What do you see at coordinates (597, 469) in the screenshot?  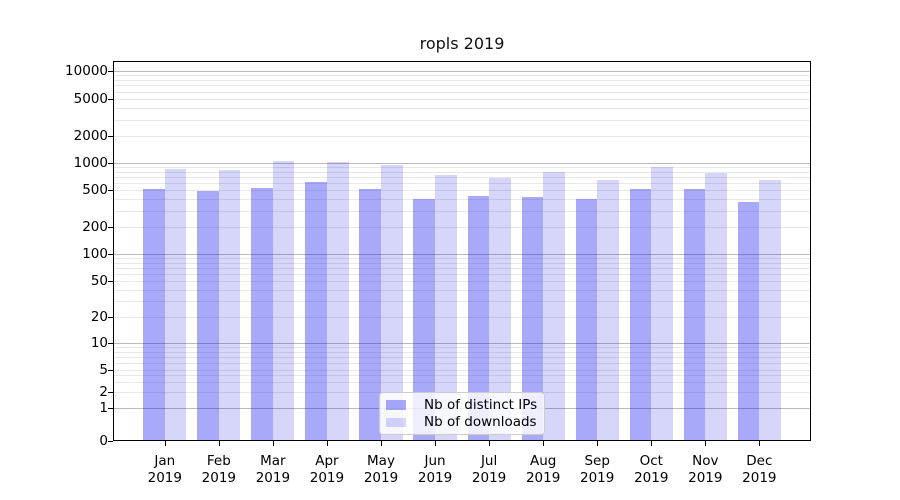 I see `x-tick-label: Sep 2019` at bounding box center [597, 469].